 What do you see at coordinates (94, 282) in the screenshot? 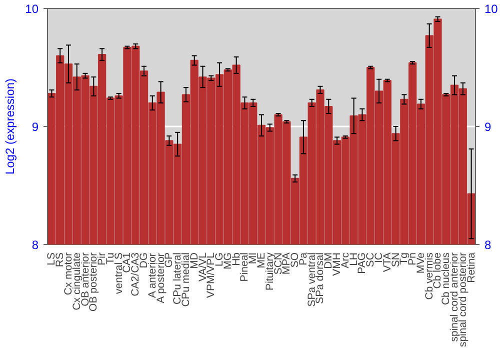
I see `x-tick-label: OB posterior` at bounding box center [94, 282].